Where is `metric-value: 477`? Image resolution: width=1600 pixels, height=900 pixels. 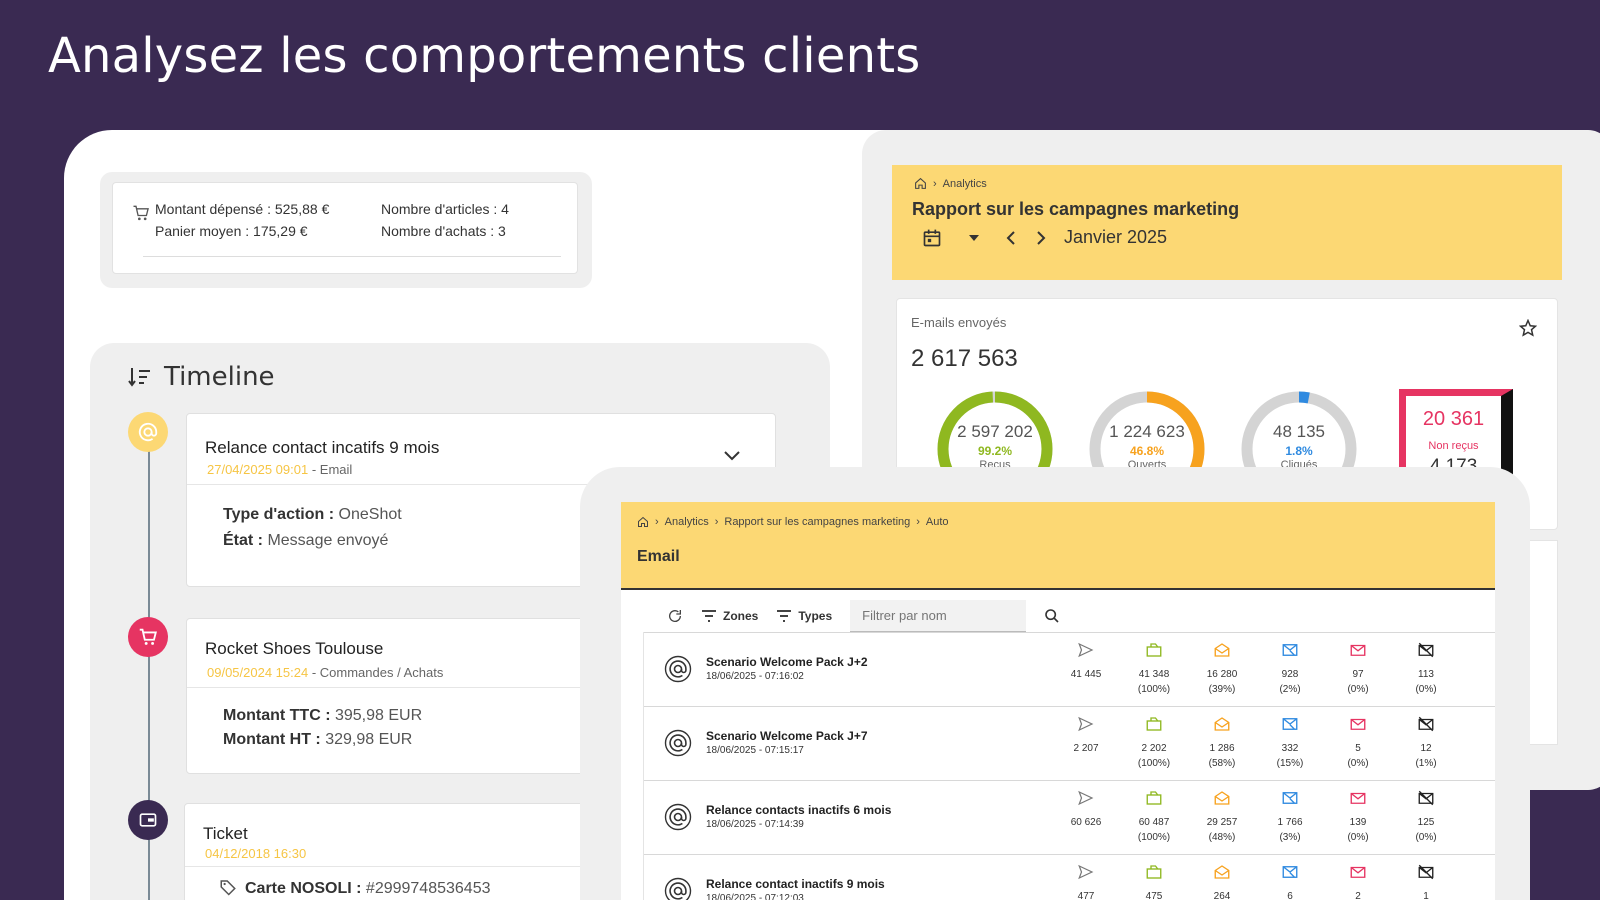 metric-value: 477 is located at coordinates (1086, 895).